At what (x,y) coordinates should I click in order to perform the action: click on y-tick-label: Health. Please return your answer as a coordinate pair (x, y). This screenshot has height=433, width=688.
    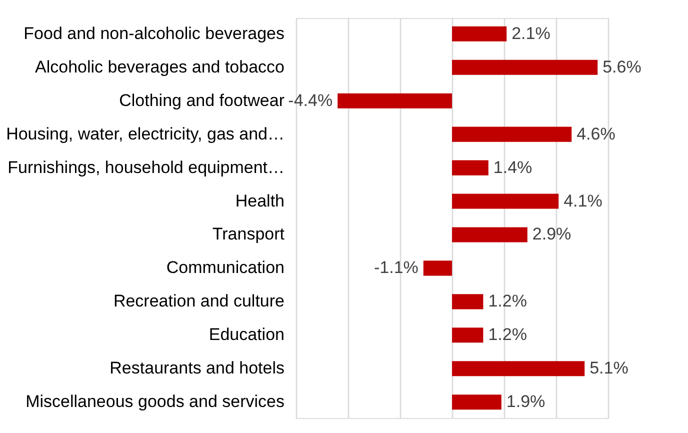
    Looking at the image, I should click on (259, 200).